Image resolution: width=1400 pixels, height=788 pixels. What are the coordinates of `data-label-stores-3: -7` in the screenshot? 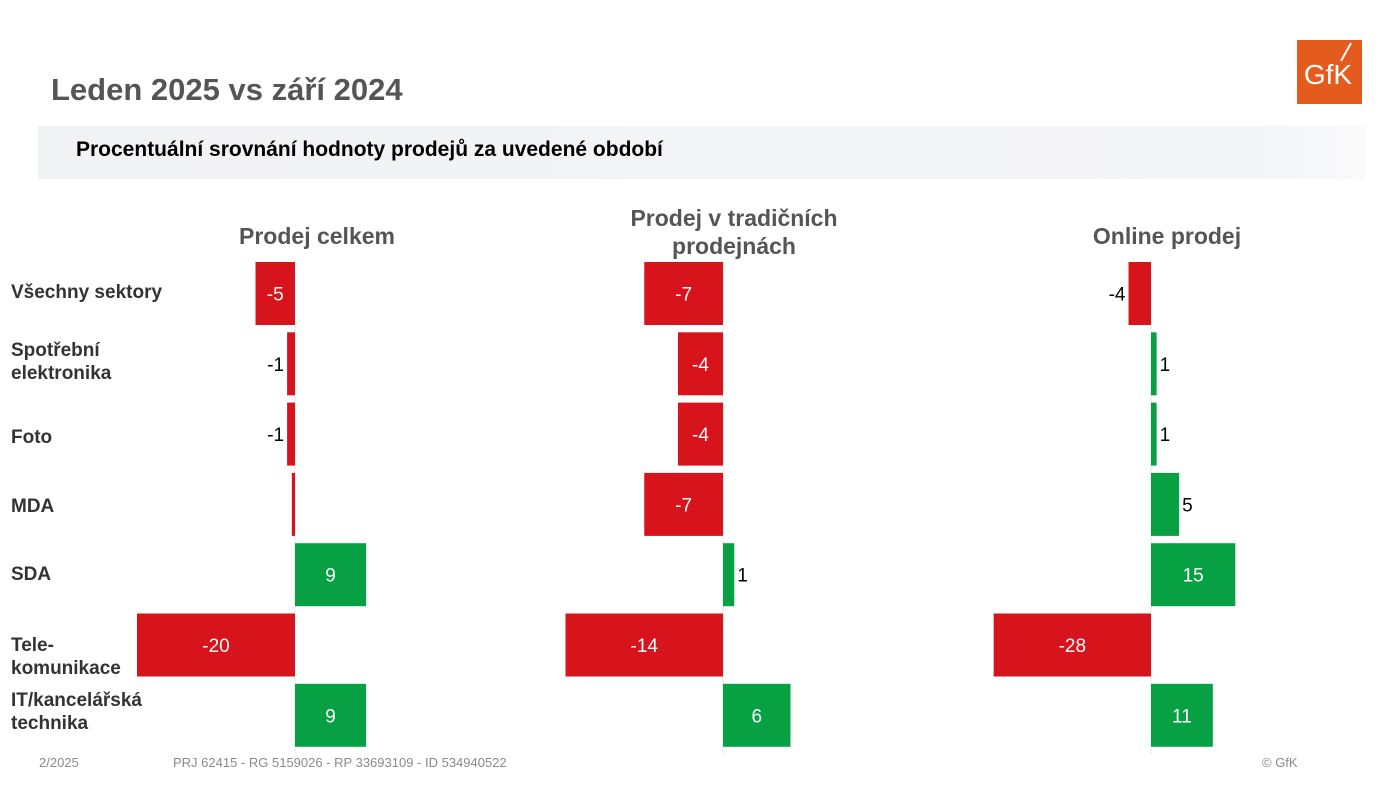 It's located at (683, 505).